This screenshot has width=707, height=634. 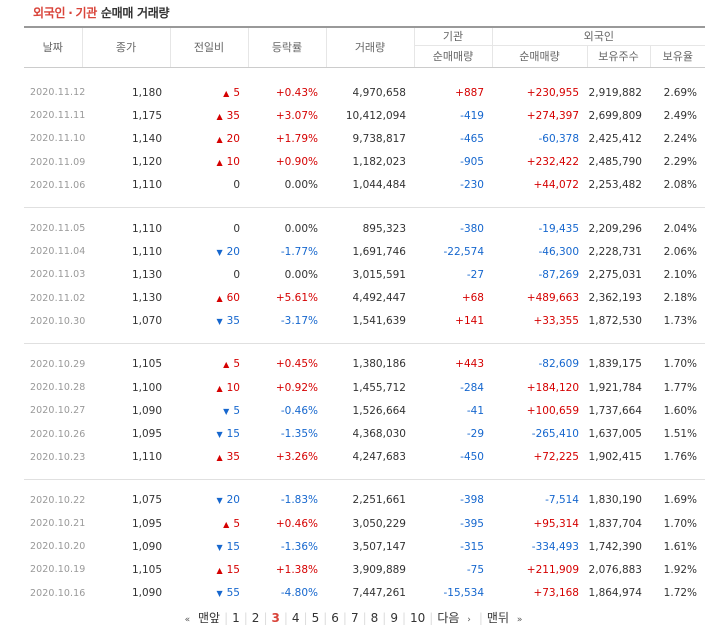 I want to click on cell-foreign-net: -46,300, so click(x=558, y=251).